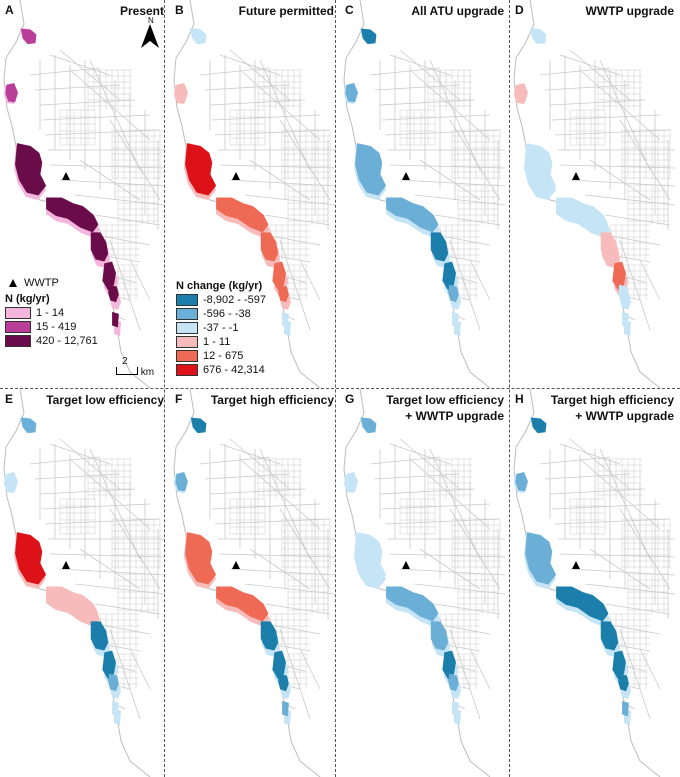 The image size is (680, 777). I want to click on panel-title: Target high efficiency, so click(272, 400).